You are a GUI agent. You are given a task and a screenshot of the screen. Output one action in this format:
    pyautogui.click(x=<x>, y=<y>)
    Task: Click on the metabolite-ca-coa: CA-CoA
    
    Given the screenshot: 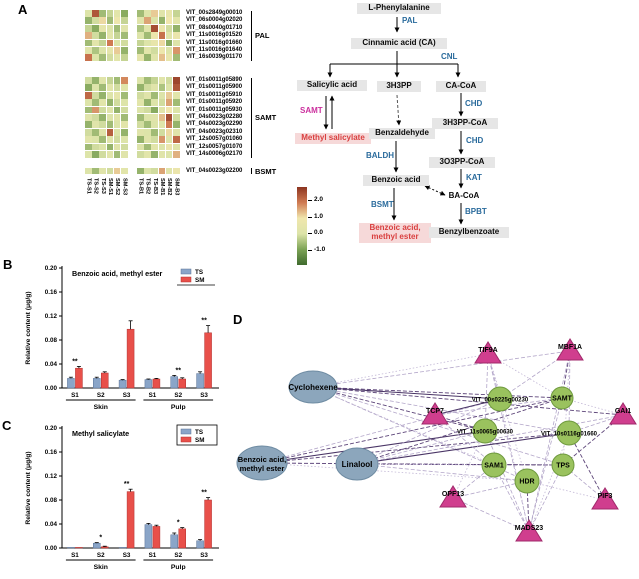 What is the action you would take?
    pyautogui.click(x=461, y=86)
    